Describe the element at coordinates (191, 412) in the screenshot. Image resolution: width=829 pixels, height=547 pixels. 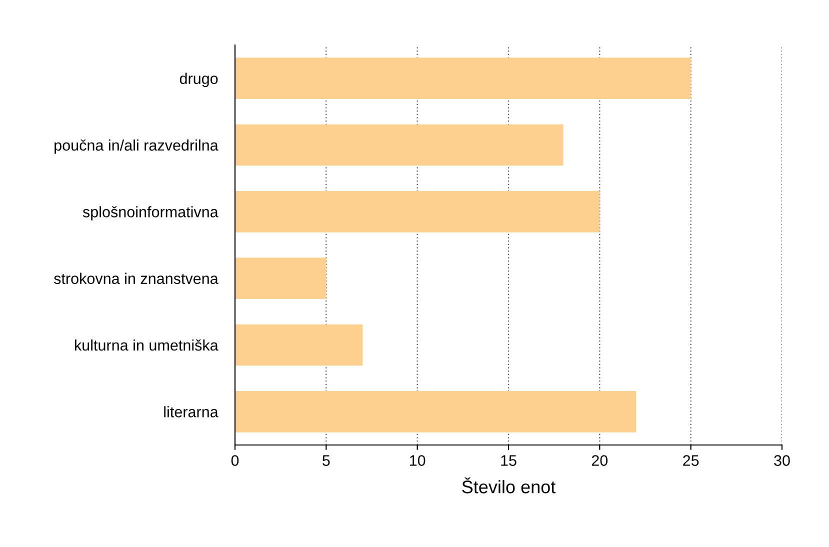
I see `y-tick-label: literarna` at that location.